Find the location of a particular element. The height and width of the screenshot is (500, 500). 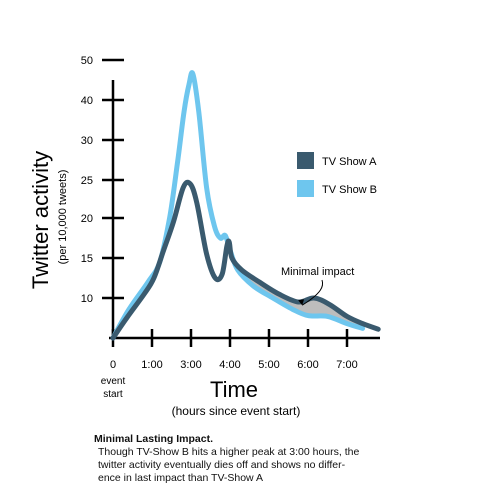

y-axis-subtitle: (per 10,000 tweets) is located at coordinates (63, 217).